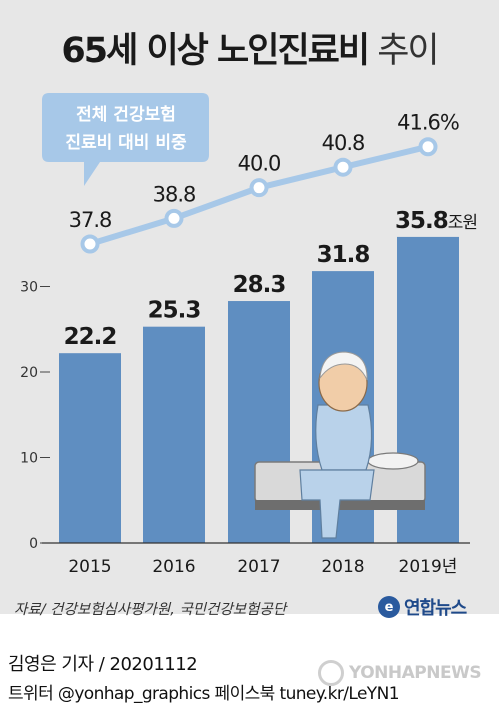  I want to click on patient-body, so click(344, 437).